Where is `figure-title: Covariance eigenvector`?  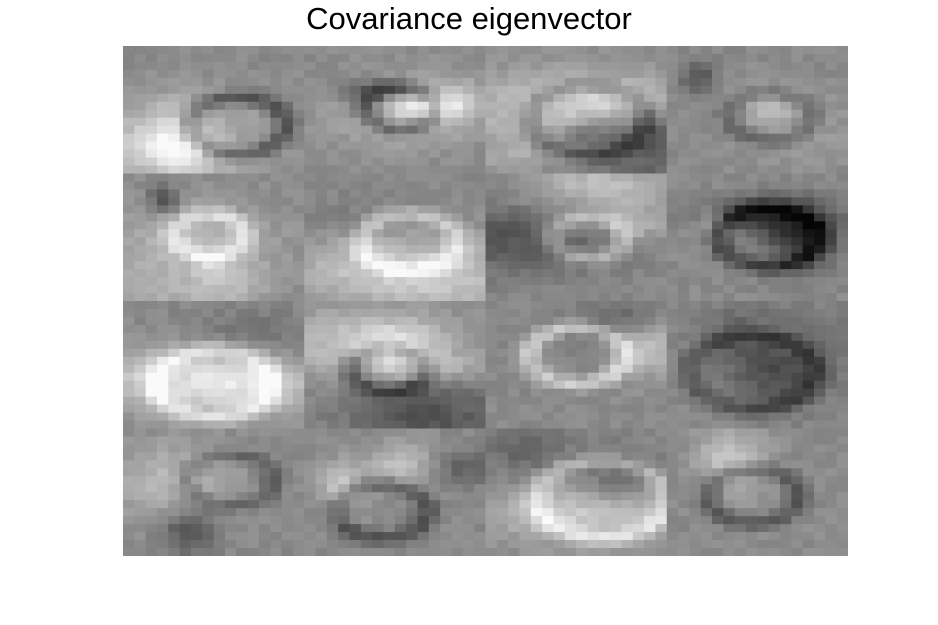
figure-title: Covariance eigenvector is located at coordinates (469, 18).